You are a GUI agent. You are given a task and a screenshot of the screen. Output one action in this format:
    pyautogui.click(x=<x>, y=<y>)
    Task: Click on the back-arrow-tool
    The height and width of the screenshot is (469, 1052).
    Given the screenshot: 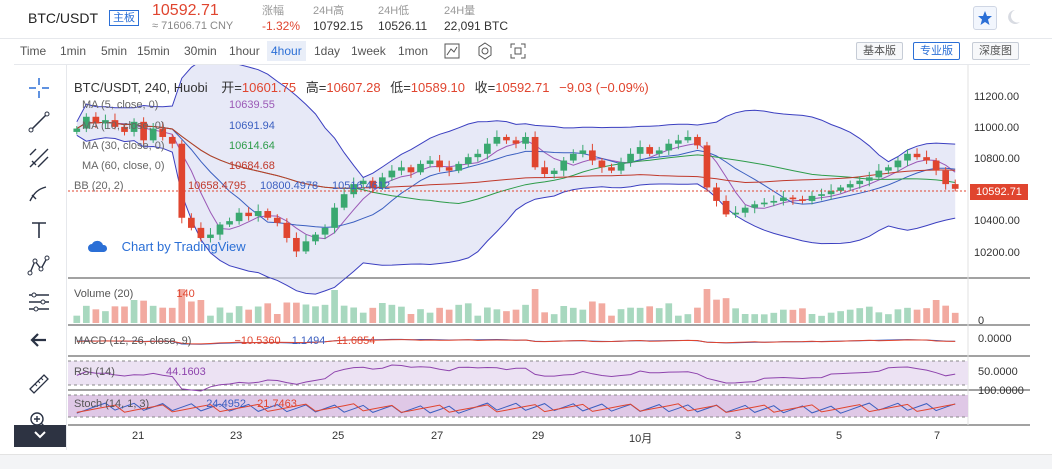 What is the action you would take?
    pyautogui.click(x=39, y=340)
    